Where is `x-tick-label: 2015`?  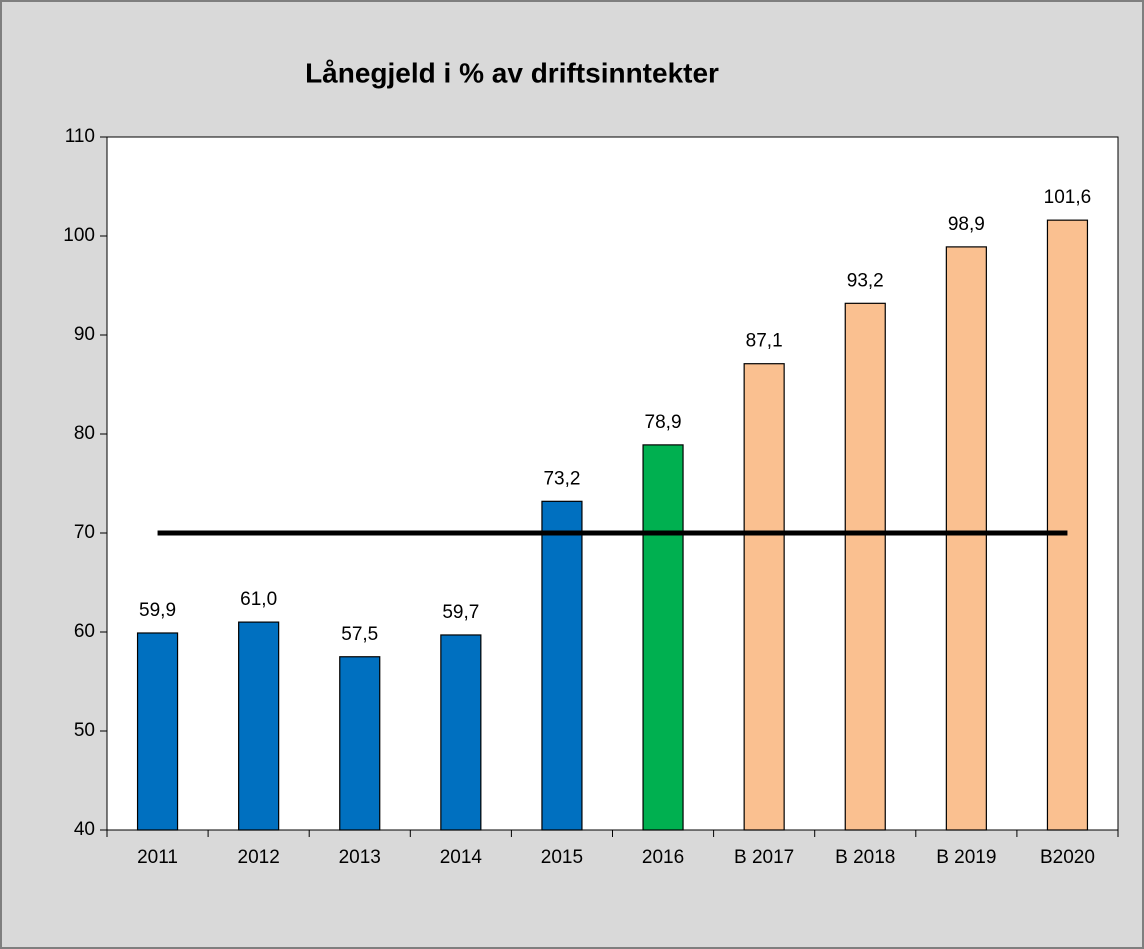 x-tick-label: 2015 is located at coordinates (562, 857).